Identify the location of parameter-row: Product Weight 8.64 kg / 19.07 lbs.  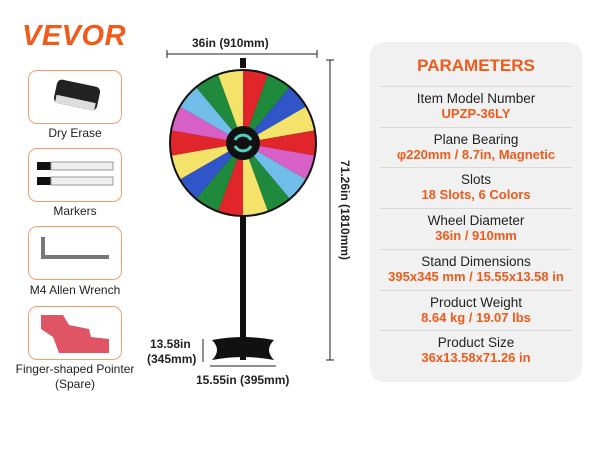
(476, 310).